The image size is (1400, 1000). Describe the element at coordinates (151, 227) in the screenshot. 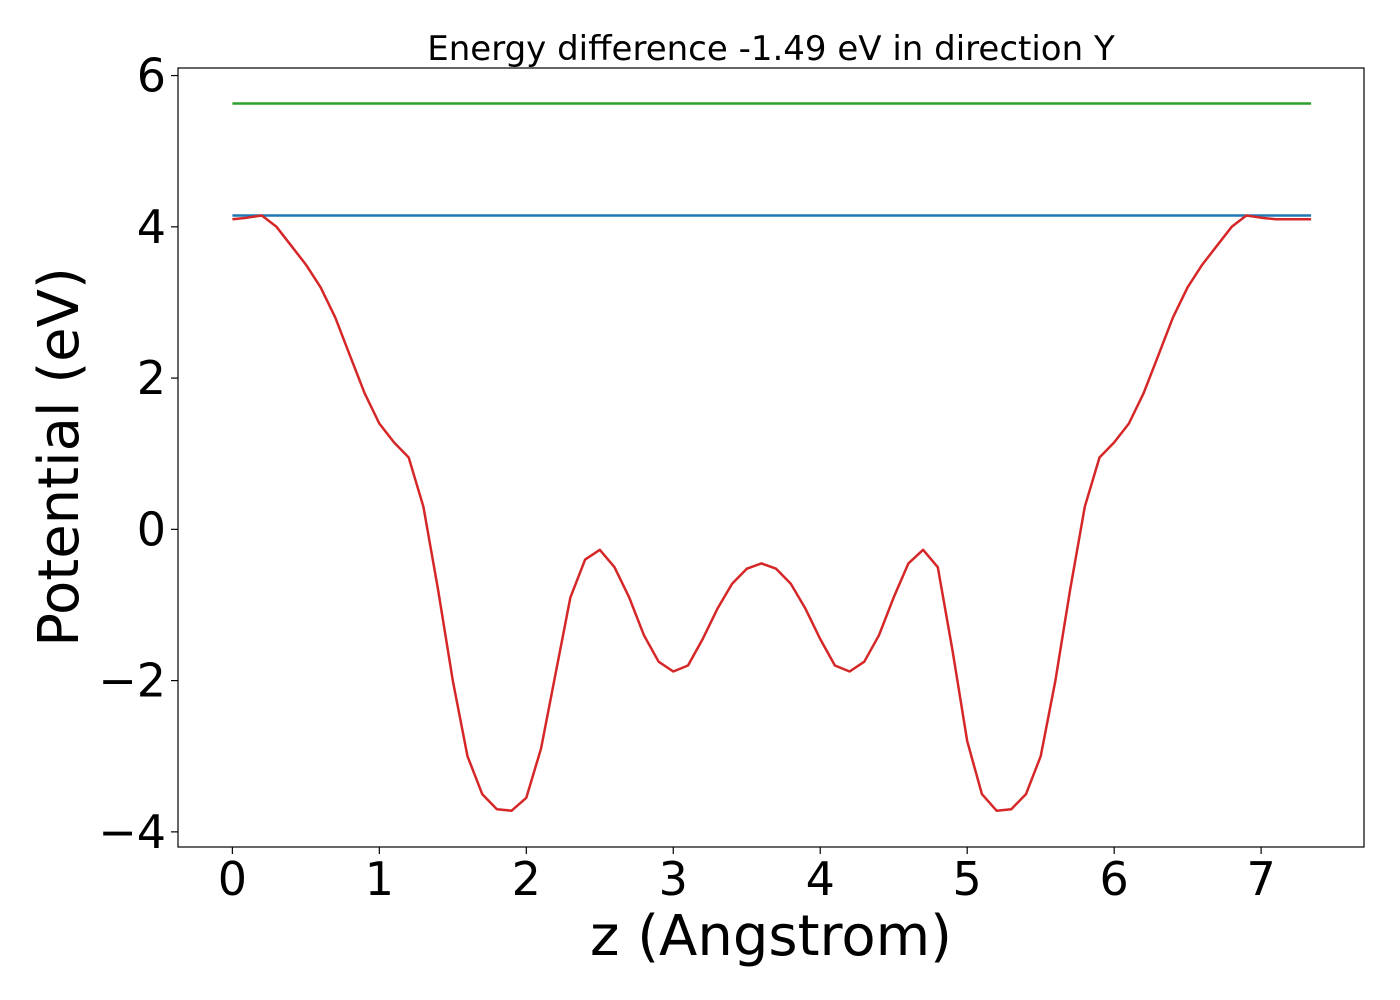

I see `y-tick-label: 4` at that location.